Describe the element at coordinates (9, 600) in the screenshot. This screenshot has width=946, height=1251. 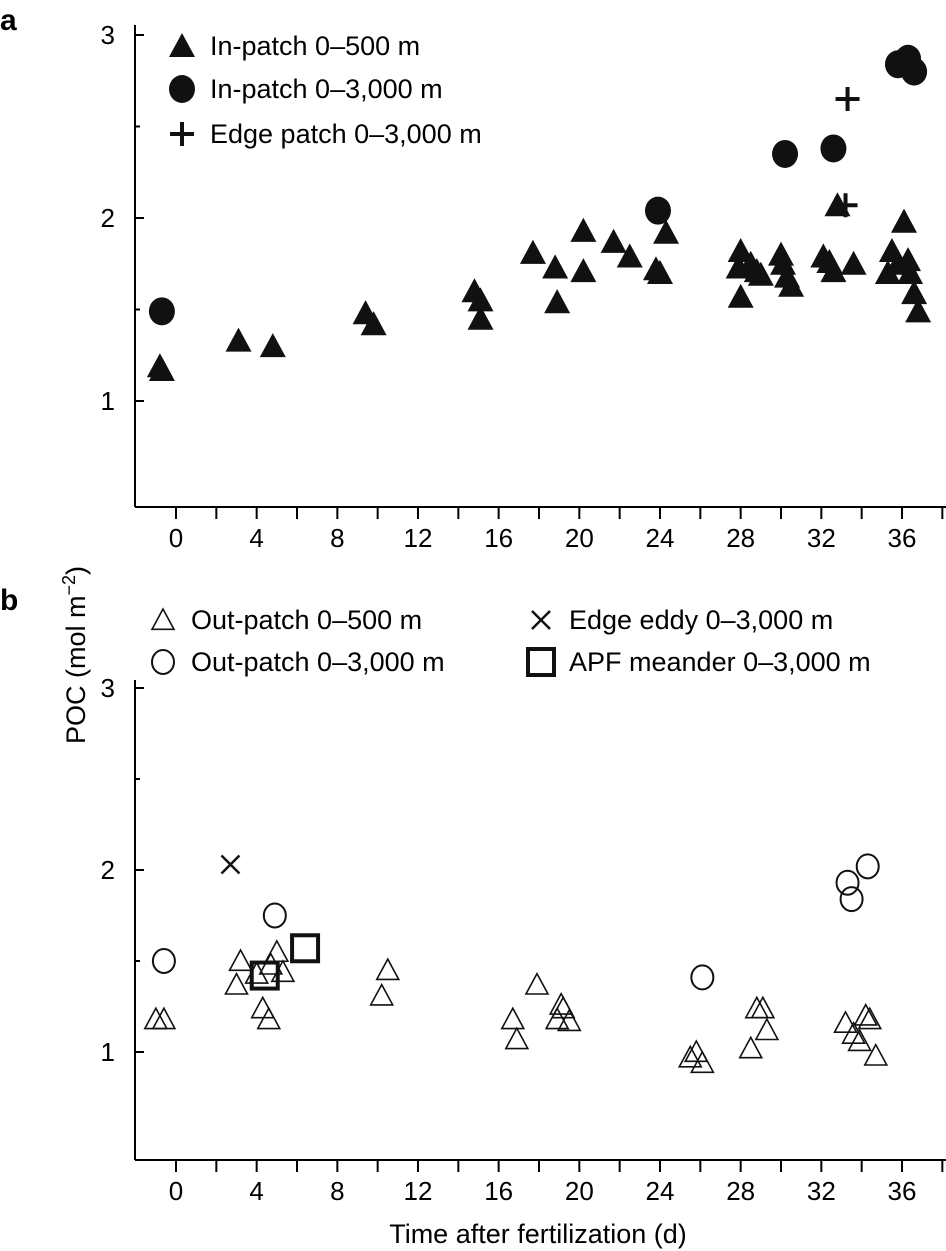
I see `panel-b-letter: b` at that location.